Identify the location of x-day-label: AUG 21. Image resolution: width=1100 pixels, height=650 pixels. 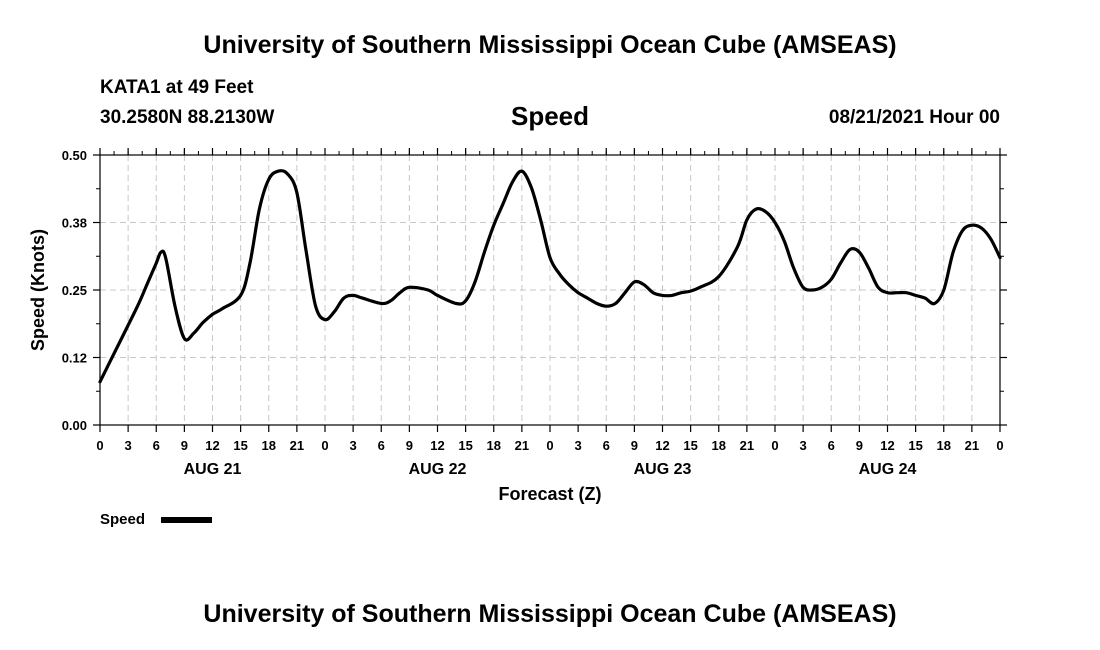
(213, 469).